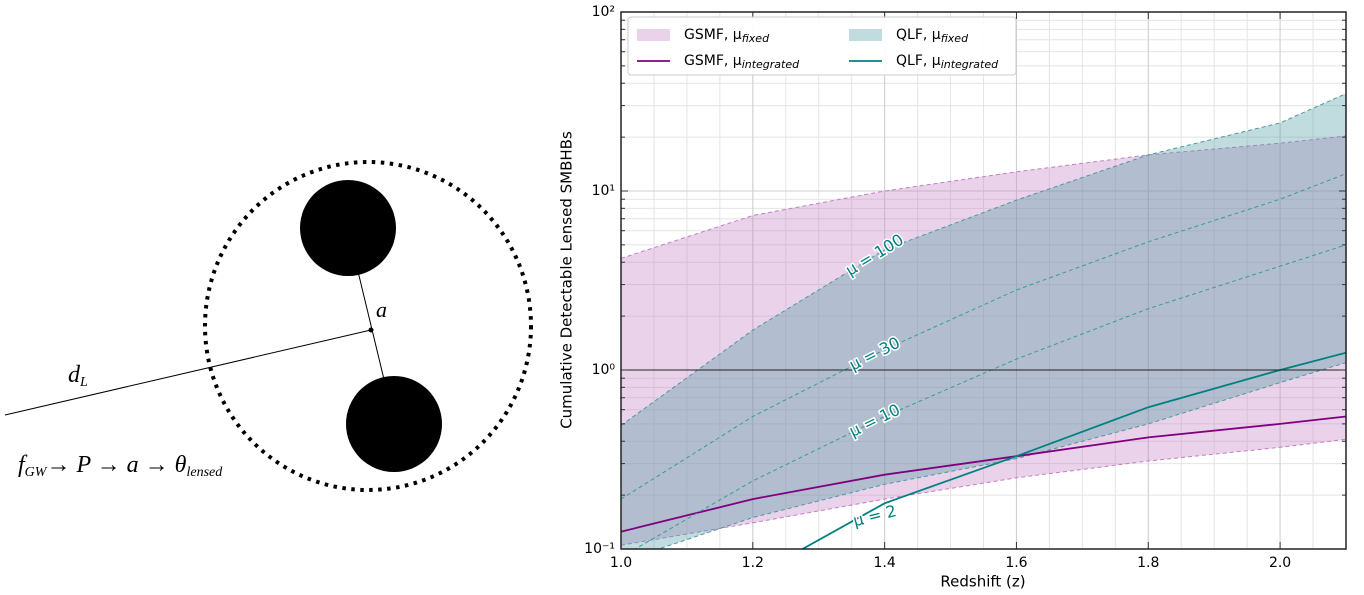  I want to click on chain-label: fGW→ P → a → θlensed, so click(120, 466).